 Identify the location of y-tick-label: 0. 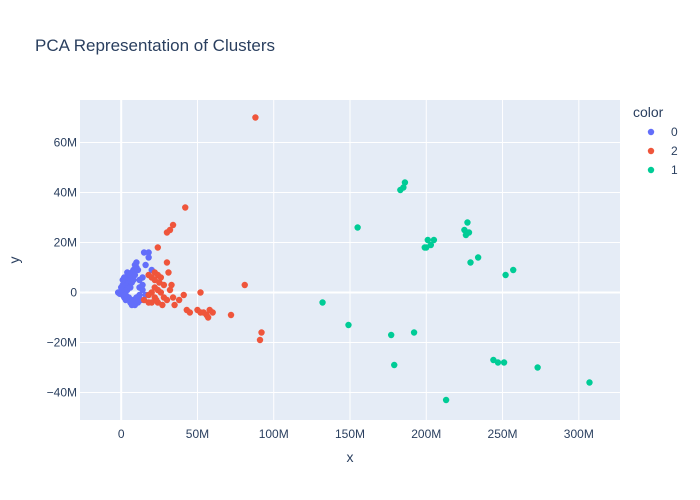
(73, 293).